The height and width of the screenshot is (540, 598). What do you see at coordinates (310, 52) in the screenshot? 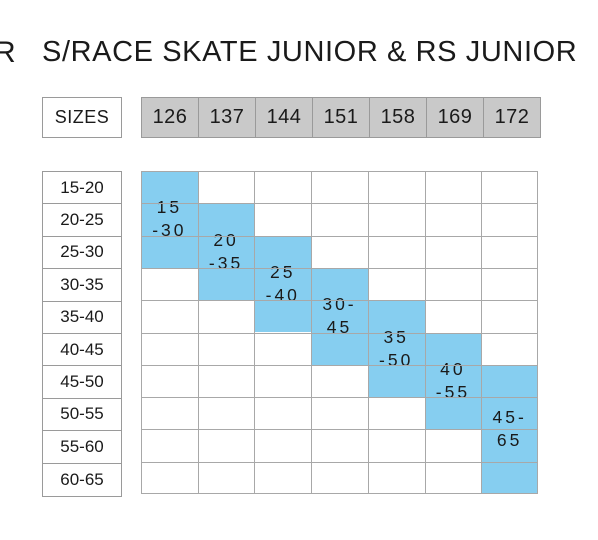
I see `page-title: S/RACE SKATE JUNIOR & RS JUNIOR` at bounding box center [310, 52].